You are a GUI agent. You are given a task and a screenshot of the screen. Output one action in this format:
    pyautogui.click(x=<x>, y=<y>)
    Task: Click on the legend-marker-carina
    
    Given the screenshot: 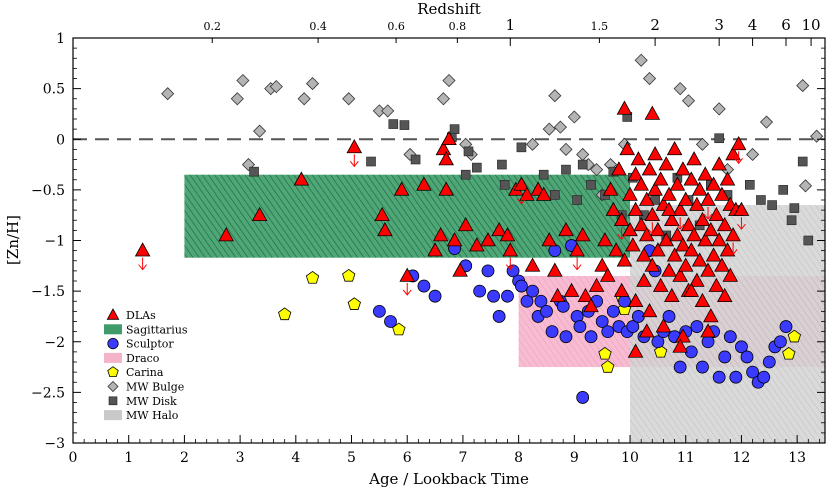 What is the action you would take?
    pyautogui.click(x=113, y=372)
    